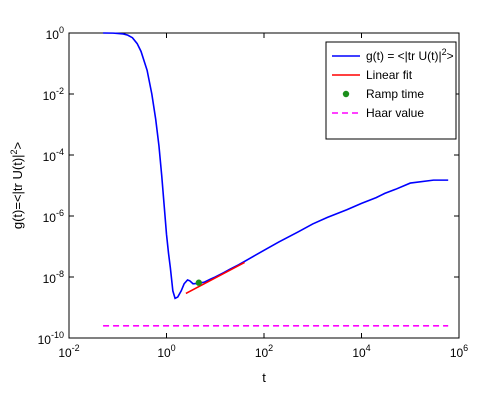  I want to click on legend-box, so click(391, 90).